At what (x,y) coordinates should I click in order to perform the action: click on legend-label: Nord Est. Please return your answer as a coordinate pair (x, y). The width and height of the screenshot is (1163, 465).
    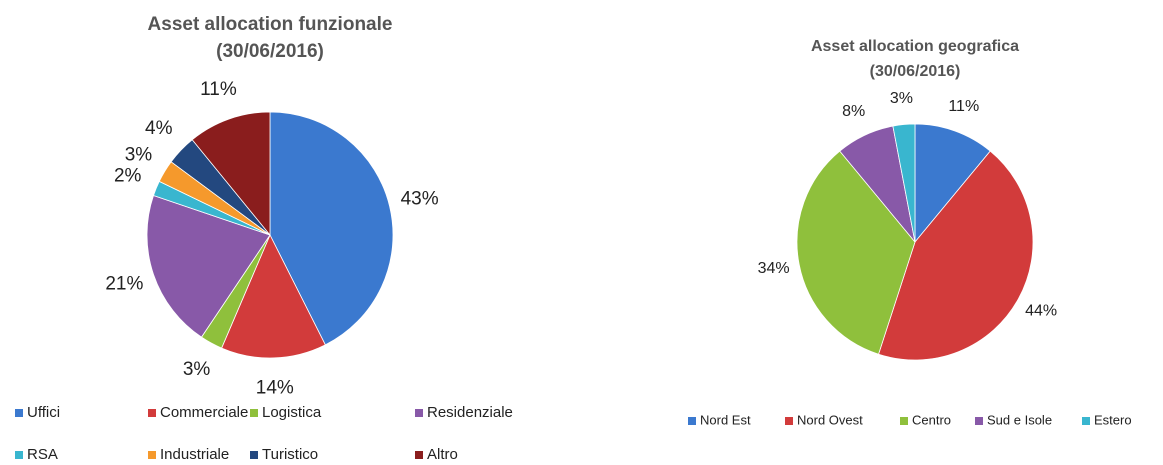
    Looking at the image, I should click on (725, 419).